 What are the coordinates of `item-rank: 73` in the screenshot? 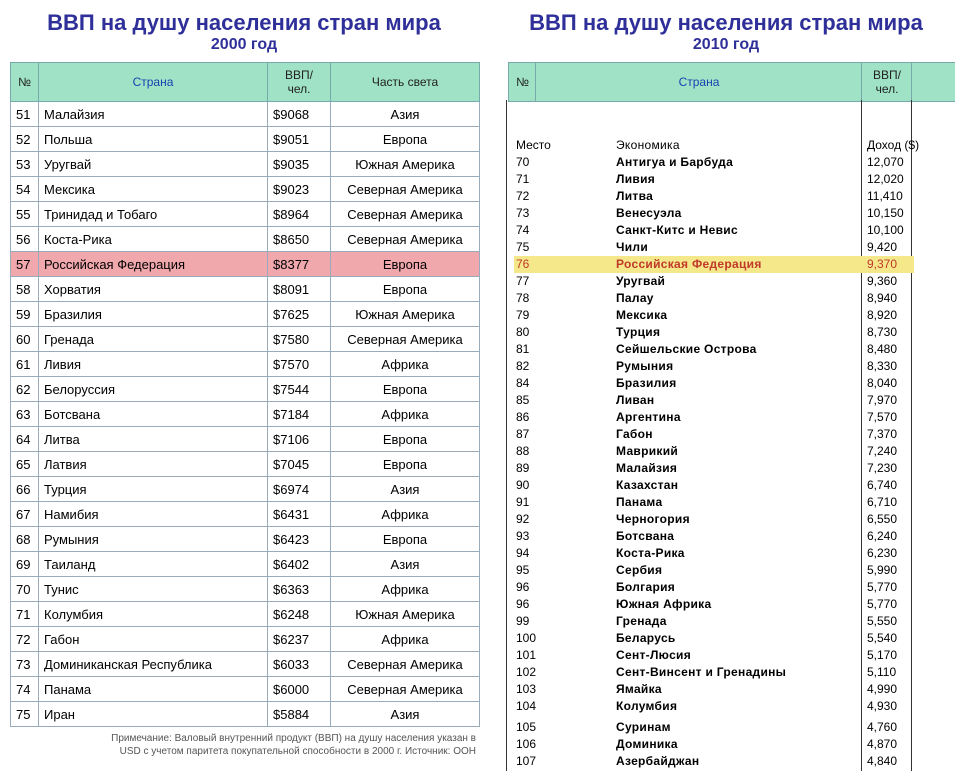 It's located at (523, 213).